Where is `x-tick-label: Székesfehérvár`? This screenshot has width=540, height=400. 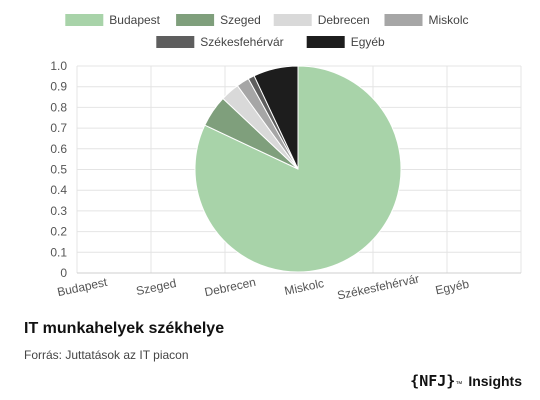 x-tick-label: Székesfehérvár is located at coordinates (378, 287).